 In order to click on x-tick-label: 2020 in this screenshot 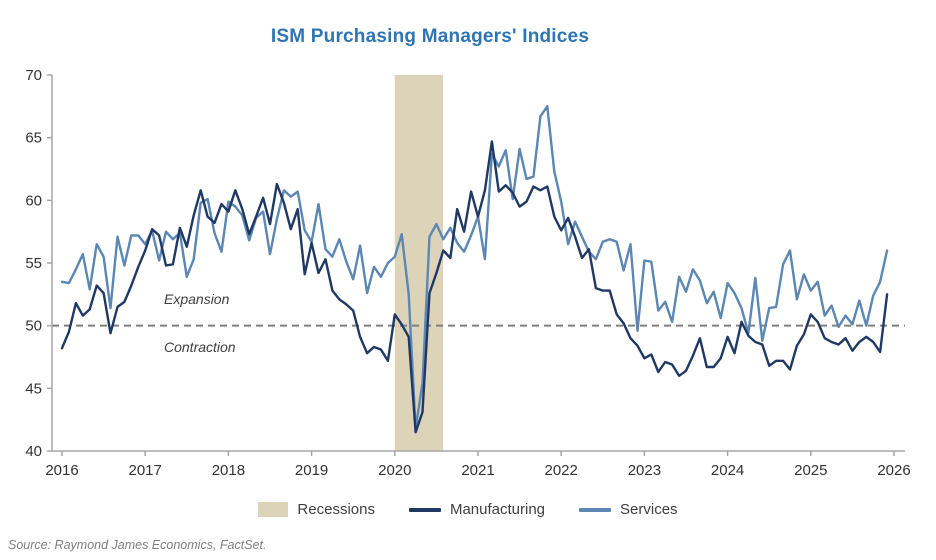, I will do `click(394, 470)`.